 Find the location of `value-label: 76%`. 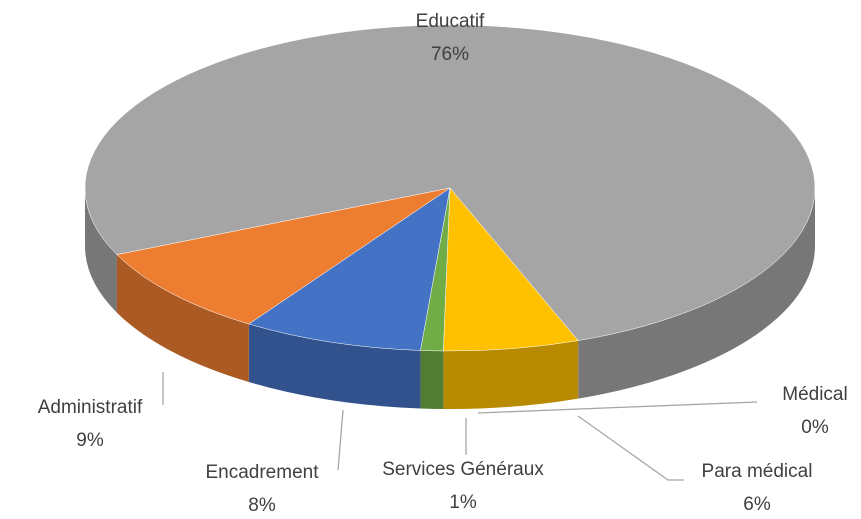

value-label: 76% is located at coordinates (450, 54).